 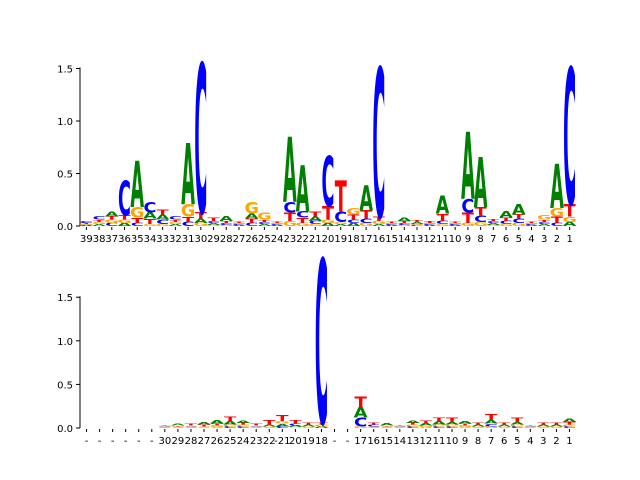 I want to click on x-tick-label: 31, so click(x=188, y=239).